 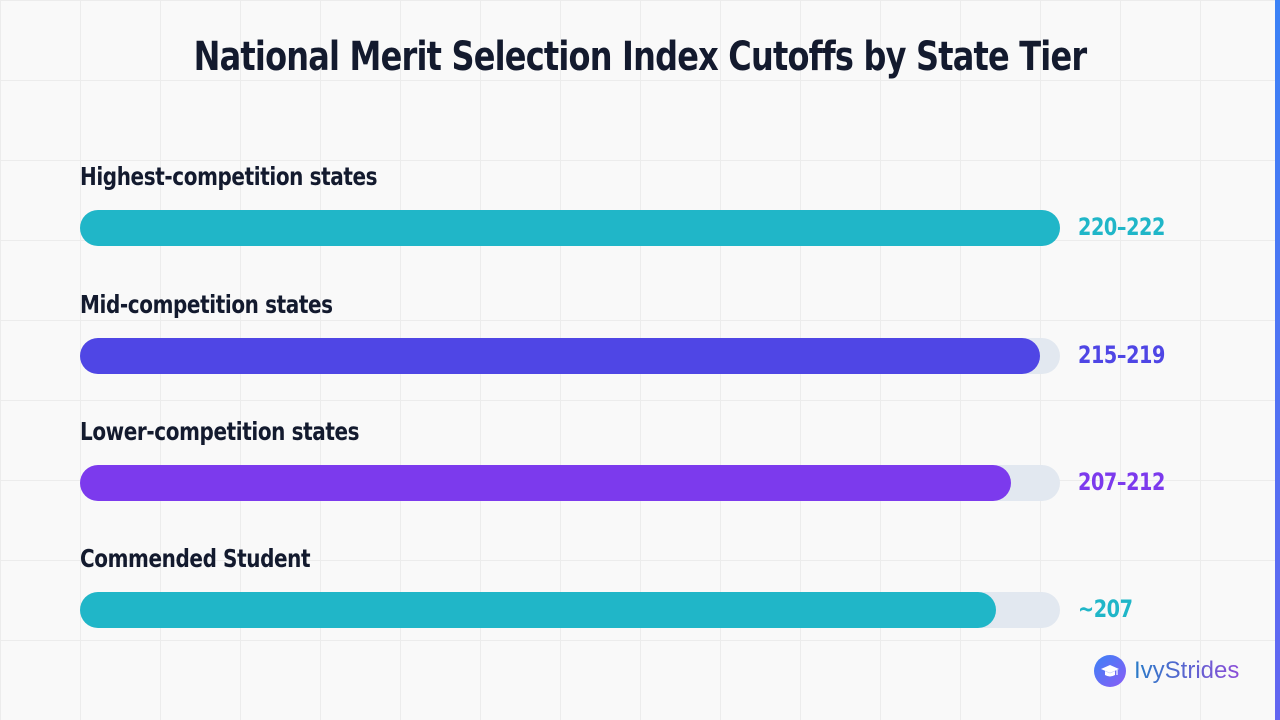 I want to click on bar-category-label: Highest-competition states, so click(x=229, y=176).